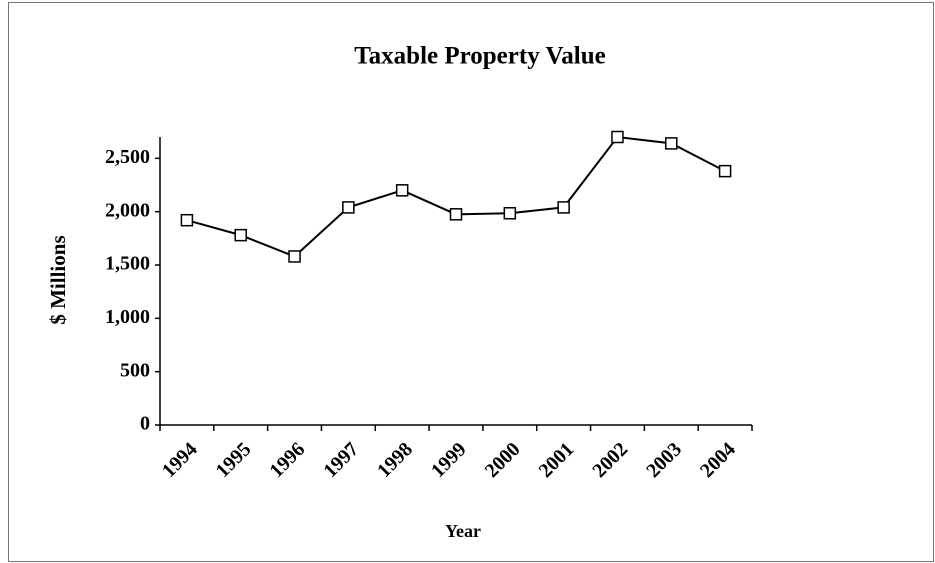  I want to click on y-tick-label: 500, so click(135, 370).